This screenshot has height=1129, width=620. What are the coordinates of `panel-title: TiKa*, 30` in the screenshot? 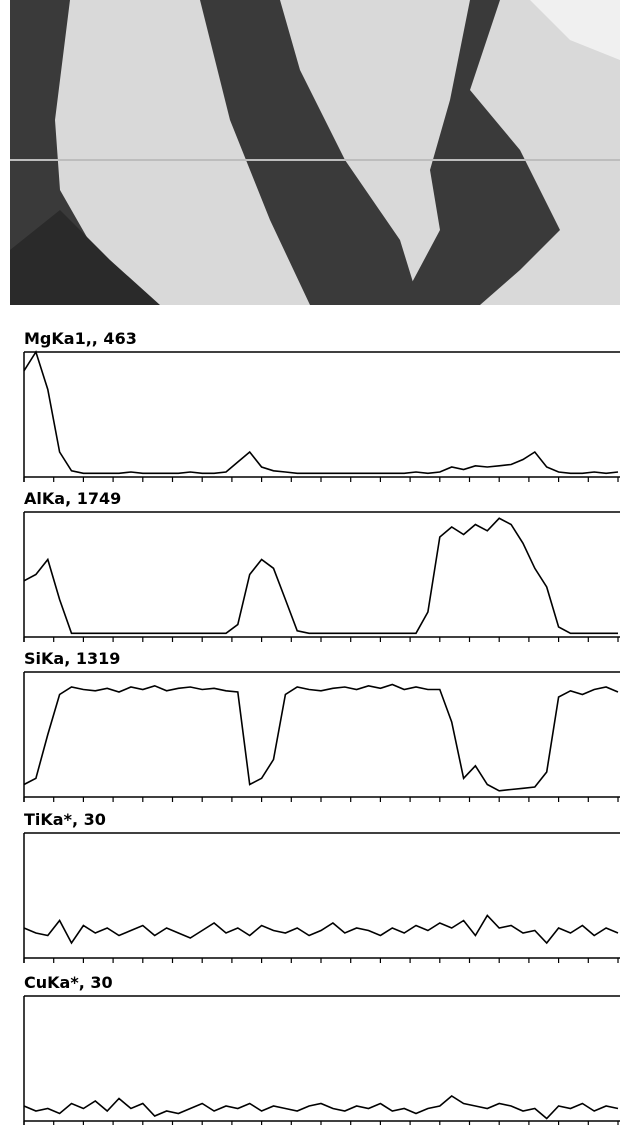 It's located at (65, 819).